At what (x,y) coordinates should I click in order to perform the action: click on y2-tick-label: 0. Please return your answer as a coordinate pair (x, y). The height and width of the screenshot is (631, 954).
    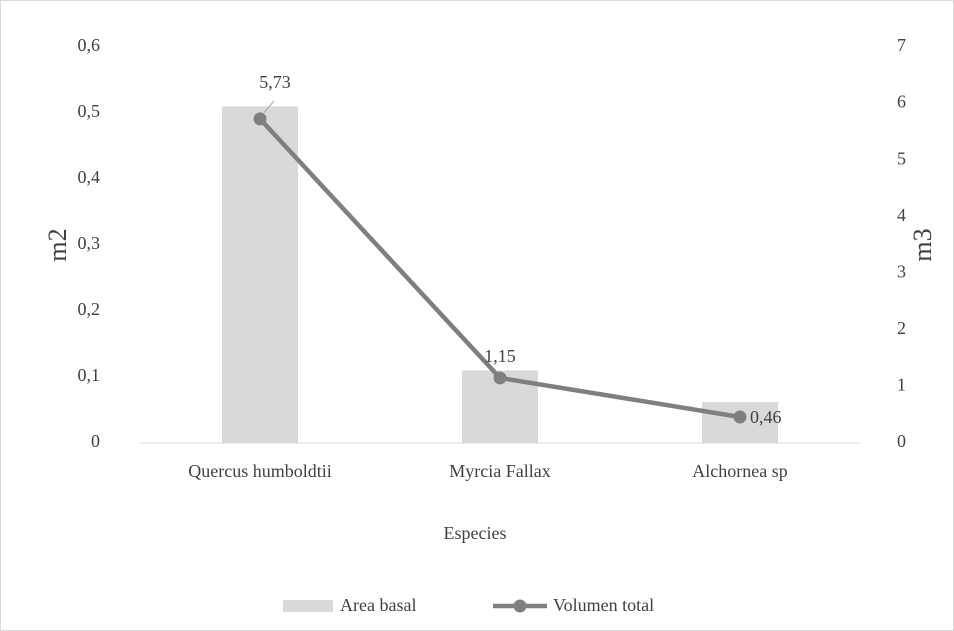
    Looking at the image, I should click on (901, 441).